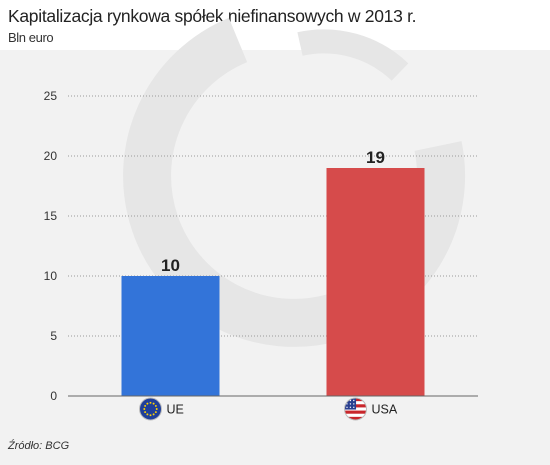  Describe the element at coordinates (170, 265) in the screenshot. I see `data-label: 10` at that location.